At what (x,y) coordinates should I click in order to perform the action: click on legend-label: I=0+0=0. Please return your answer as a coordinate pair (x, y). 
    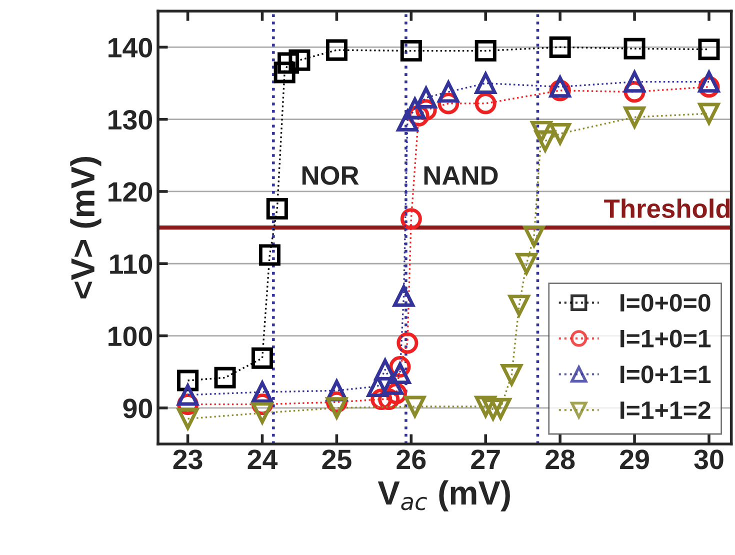
    Looking at the image, I should click on (665, 303).